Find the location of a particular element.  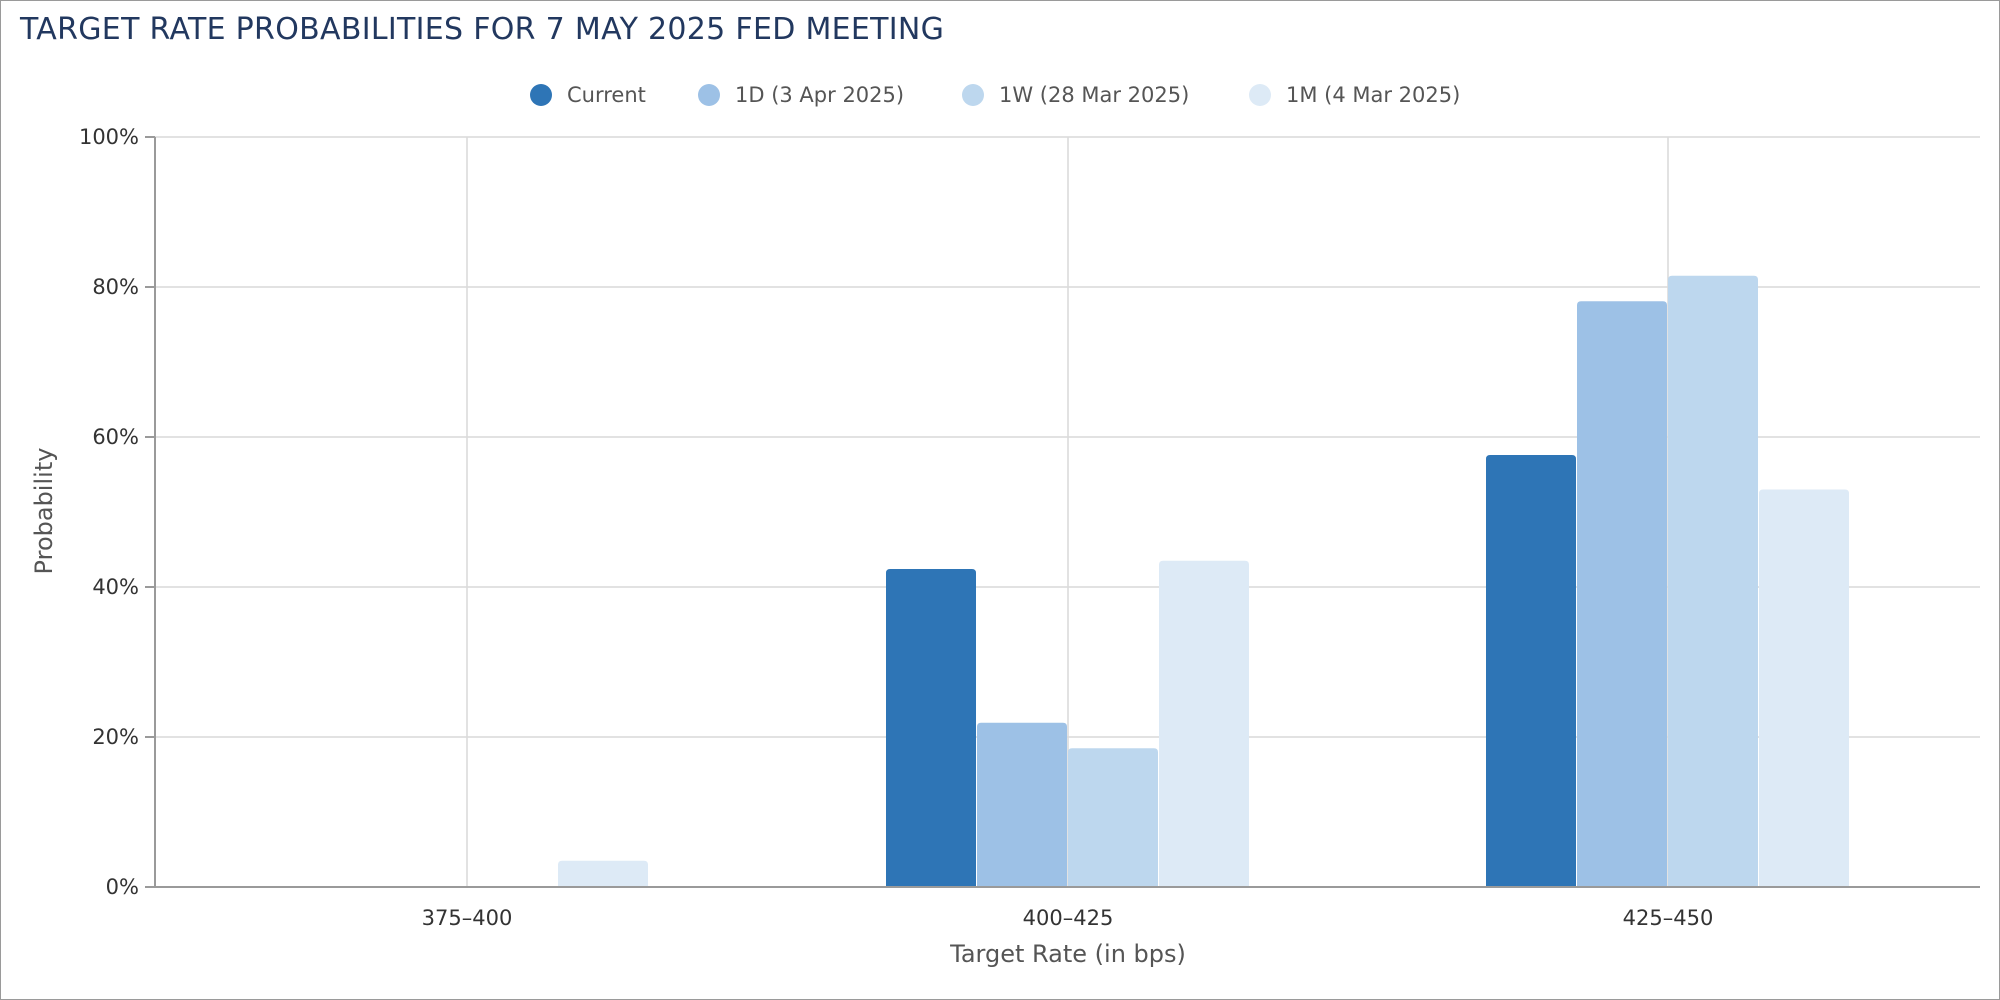

legend-label-1w: 1W (28 Mar 2025) is located at coordinates (1094, 95).